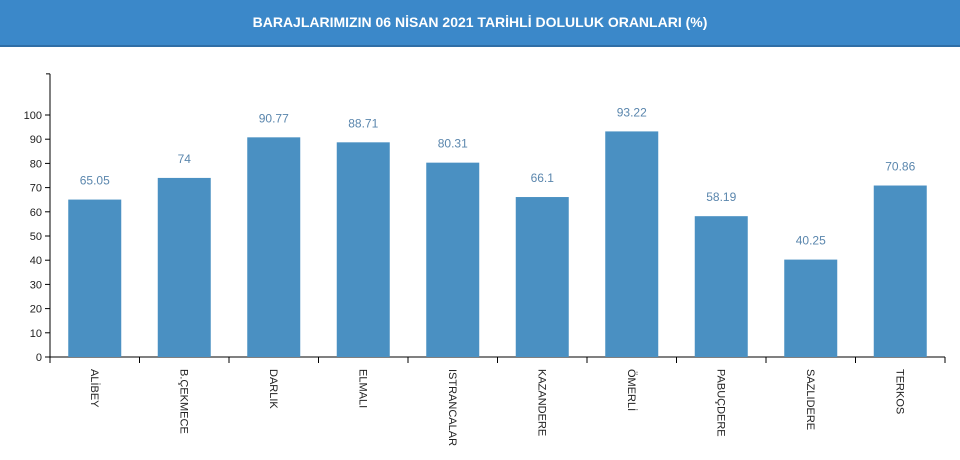 The width and height of the screenshot is (960, 460). Describe the element at coordinates (362, 388) in the screenshot. I see `x-tick-label: ELMALI` at that location.